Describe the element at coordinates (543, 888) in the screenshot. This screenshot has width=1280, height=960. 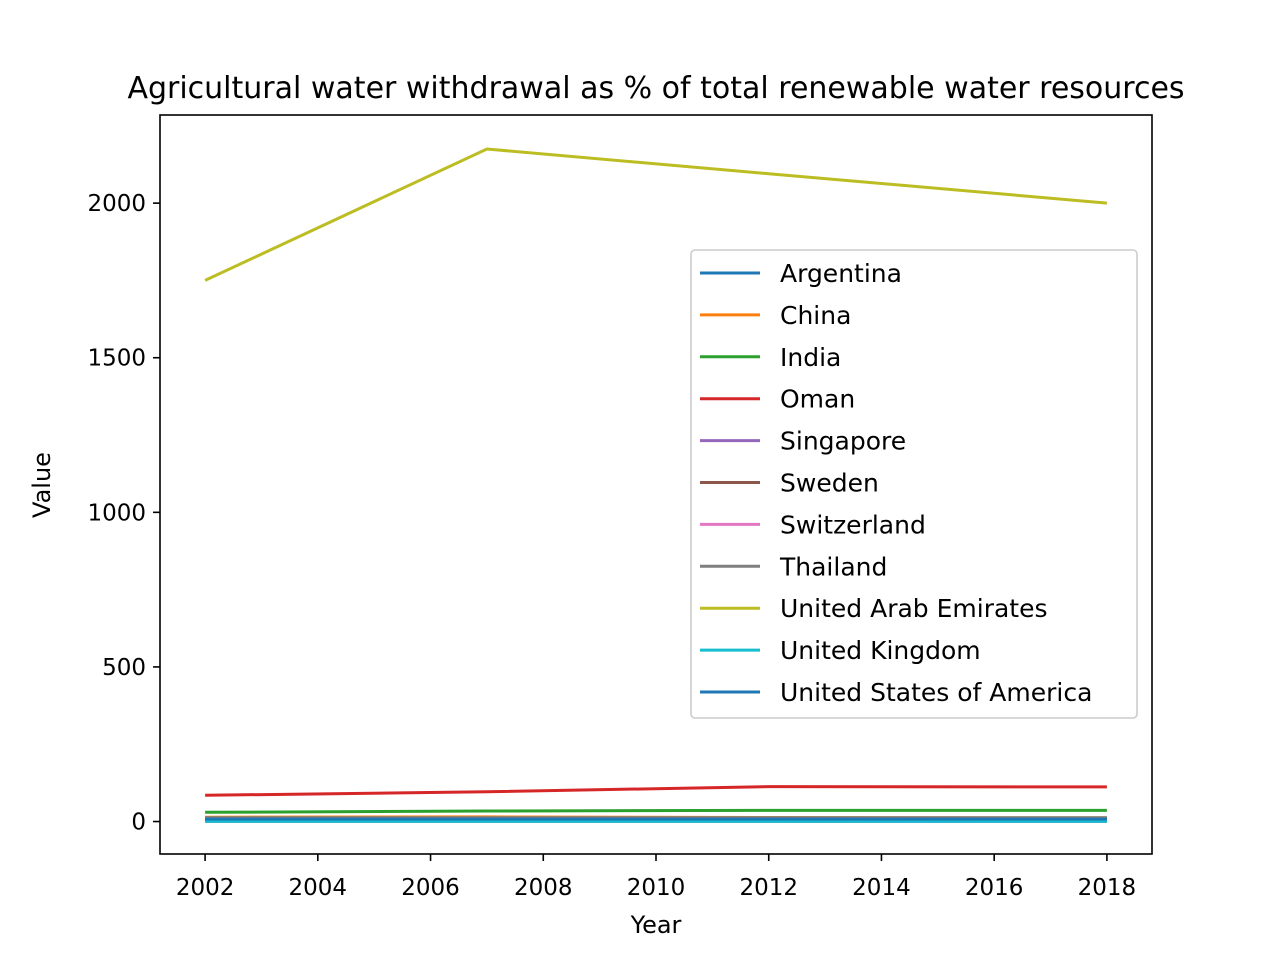
I see `x-tick-label-3: 2008` at that location.